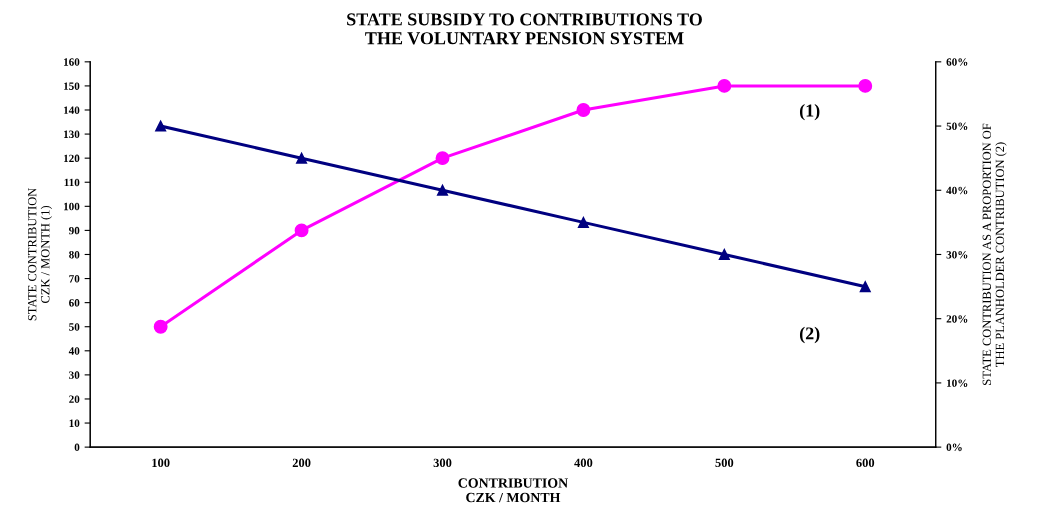  I want to click on x-tick-label: 300, so click(442, 463).